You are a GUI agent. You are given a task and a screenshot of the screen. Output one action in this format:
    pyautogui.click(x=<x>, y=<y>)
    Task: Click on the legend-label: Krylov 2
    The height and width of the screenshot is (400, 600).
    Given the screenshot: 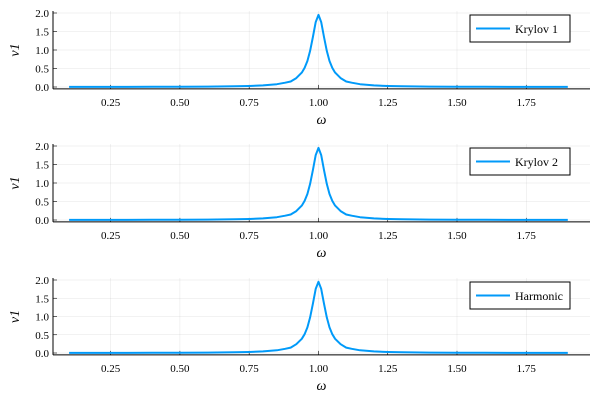 What is the action you would take?
    pyautogui.click(x=536, y=162)
    